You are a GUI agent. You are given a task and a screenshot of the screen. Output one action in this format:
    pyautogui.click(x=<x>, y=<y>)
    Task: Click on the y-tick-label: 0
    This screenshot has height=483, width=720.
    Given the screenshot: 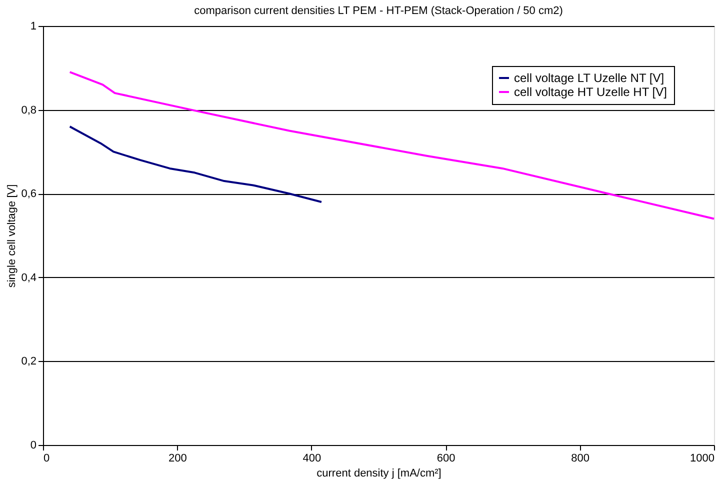 What is the action you would take?
    pyautogui.click(x=33, y=446)
    